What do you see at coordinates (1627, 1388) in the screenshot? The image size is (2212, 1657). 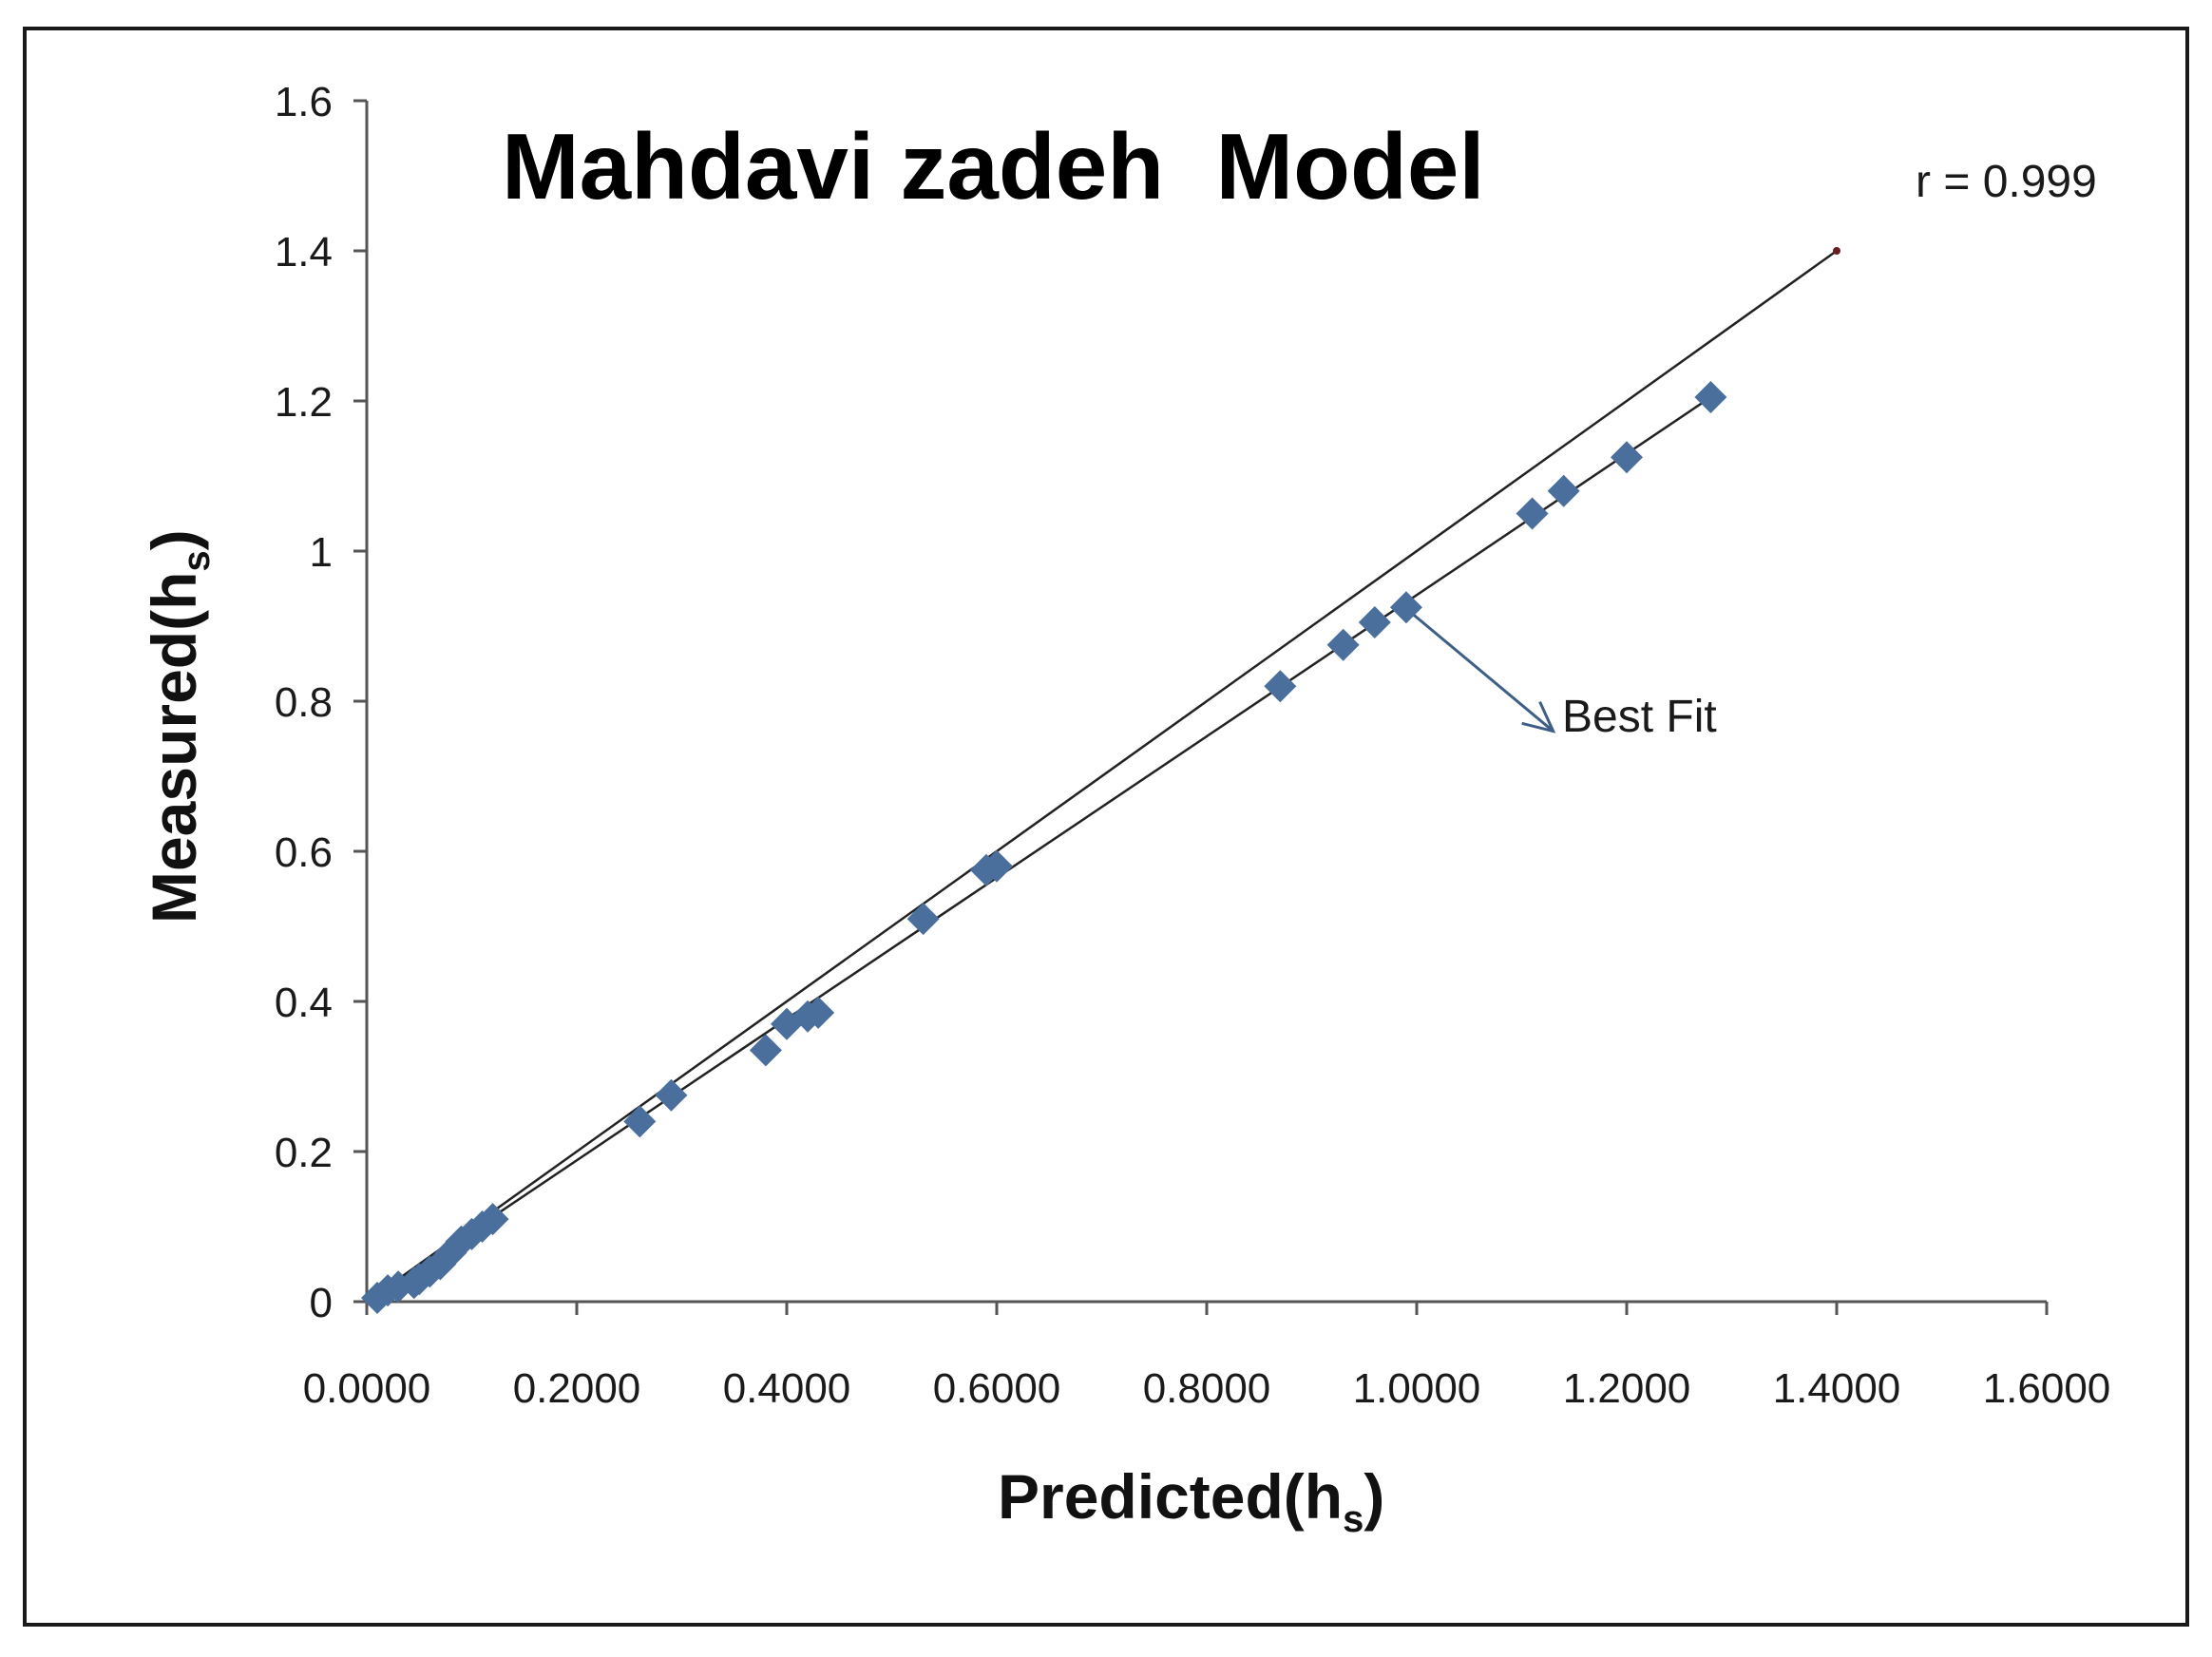 I see `x-tick-label: 1.2000` at bounding box center [1627, 1388].